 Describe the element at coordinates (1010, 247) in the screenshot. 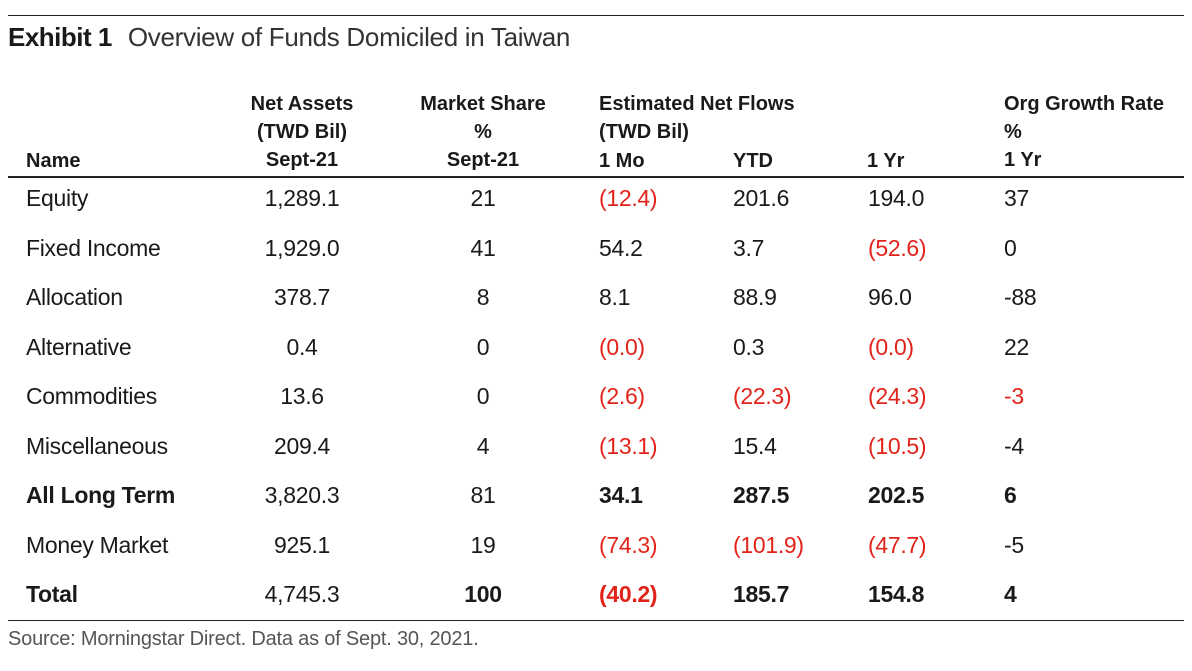

I see `cell-org-growth: 0` at that location.